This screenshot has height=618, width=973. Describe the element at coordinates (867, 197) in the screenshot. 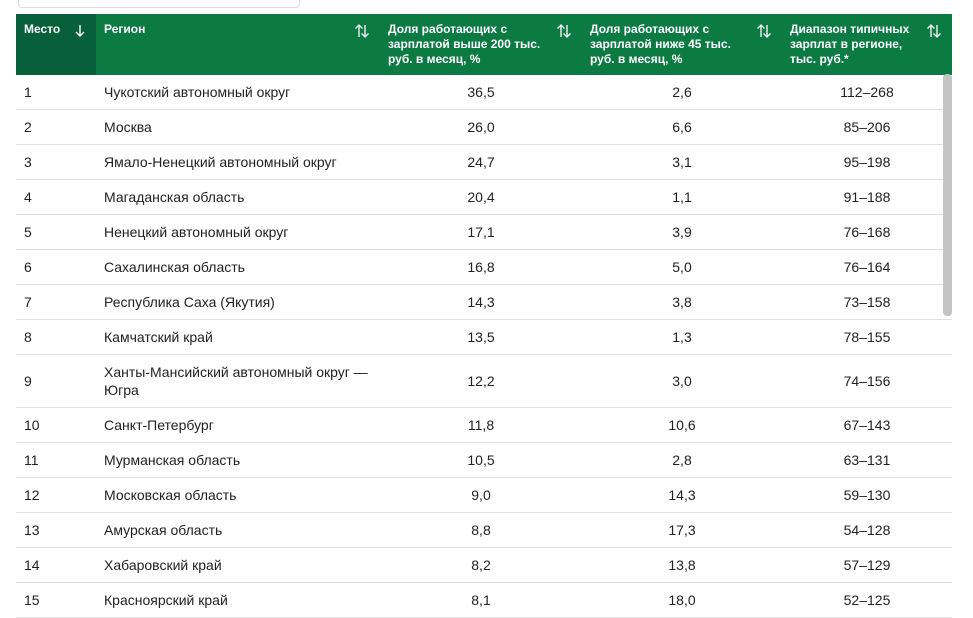

I see `value-cell: 91–188` at that location.